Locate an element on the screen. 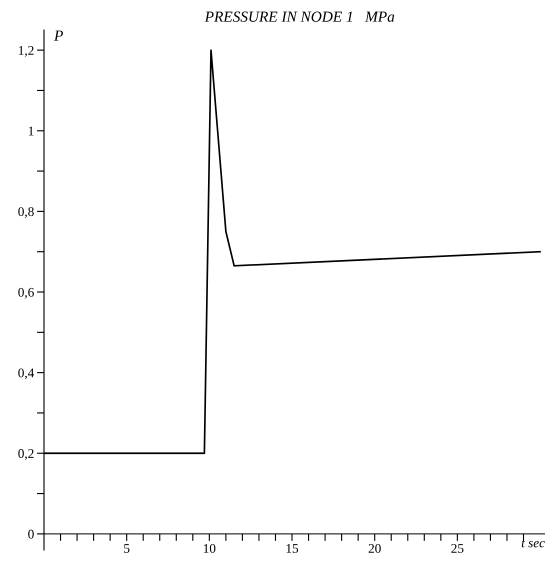 The width and height of the screenshot is (545, 562). y-tick-label: 0,4 is located at coordinates (26, 374).